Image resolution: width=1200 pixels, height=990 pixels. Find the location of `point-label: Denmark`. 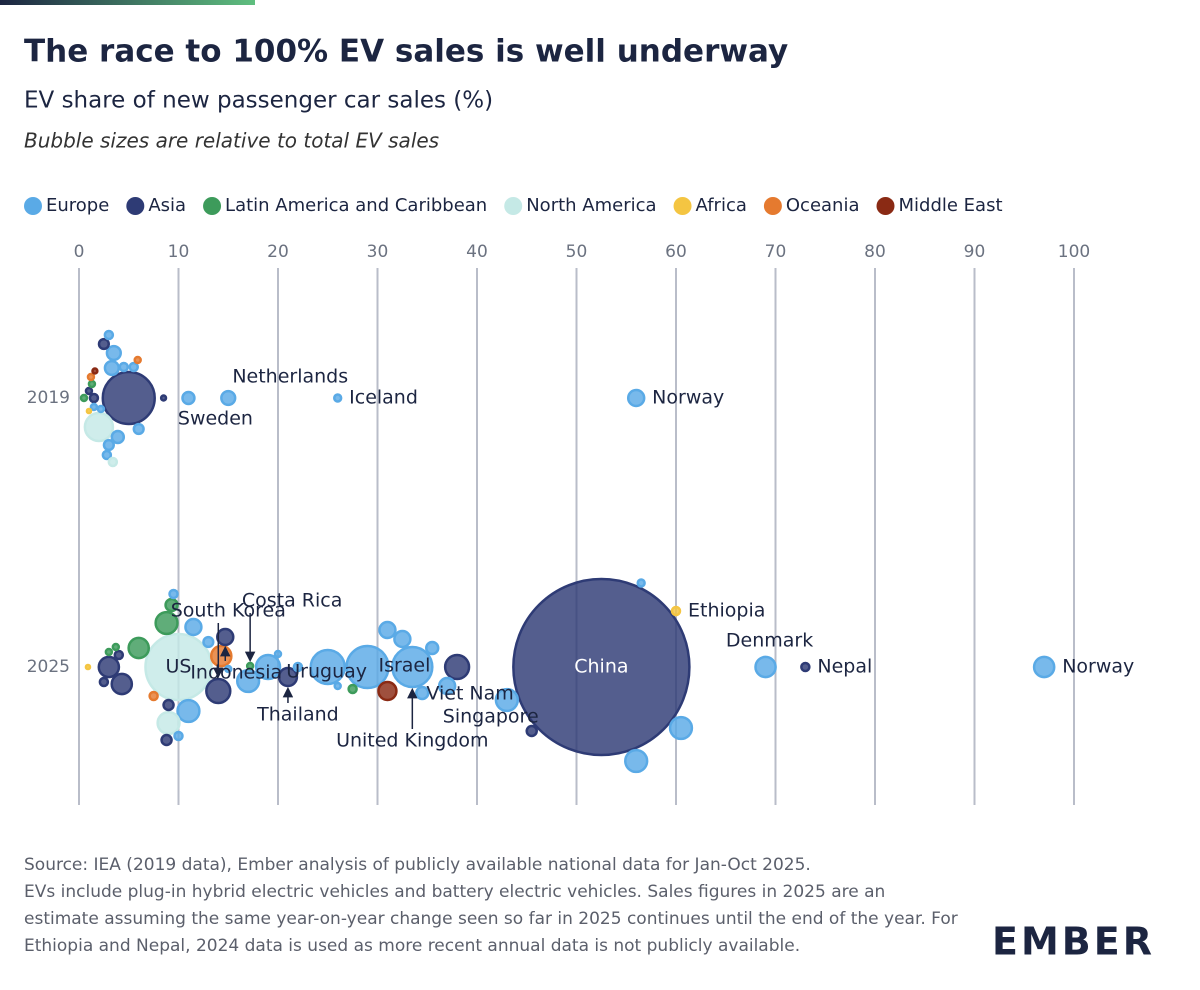

point-label: Denmark is located at coordinates (769, 641).